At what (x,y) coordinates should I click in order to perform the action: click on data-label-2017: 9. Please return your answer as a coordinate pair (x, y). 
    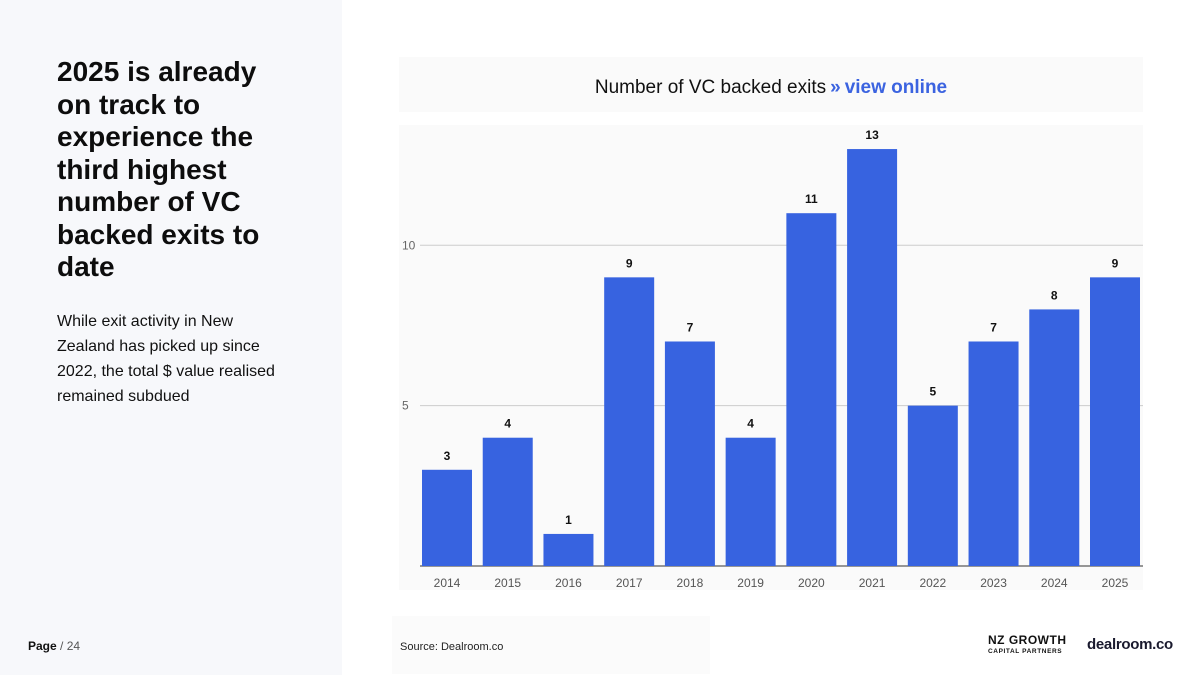
    Looking at the image, I should click on (629, 263).